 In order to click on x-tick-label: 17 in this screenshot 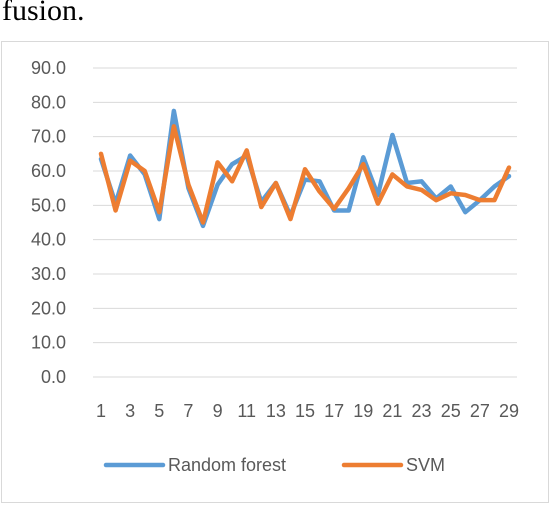, I will do `click(334, 411)`.